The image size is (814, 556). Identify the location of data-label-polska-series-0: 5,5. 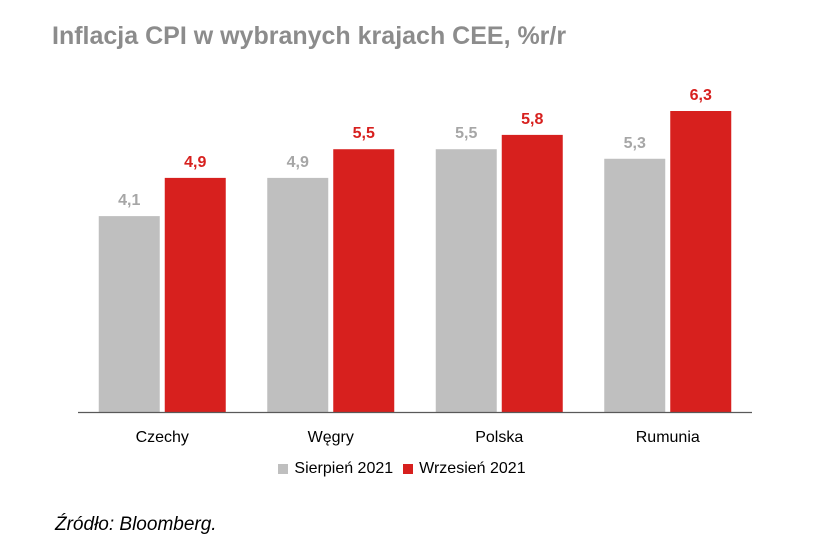
(466, 133).